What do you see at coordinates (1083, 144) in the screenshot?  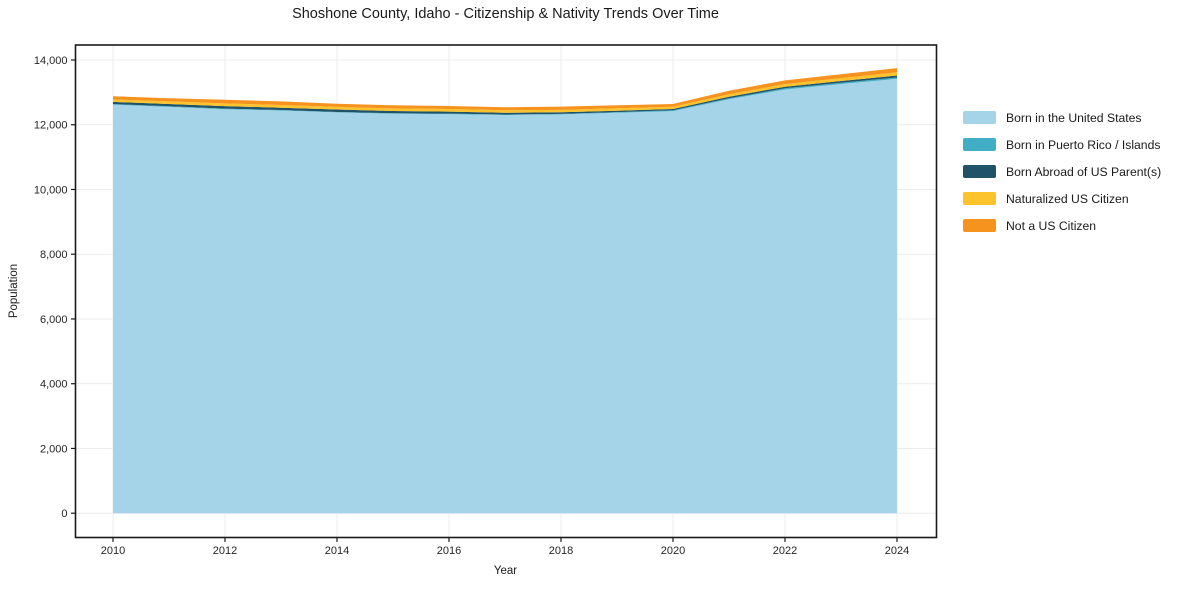 I see `legend-label: Born in Puerto Rico / Islands` at bounding box center [1083, 144].